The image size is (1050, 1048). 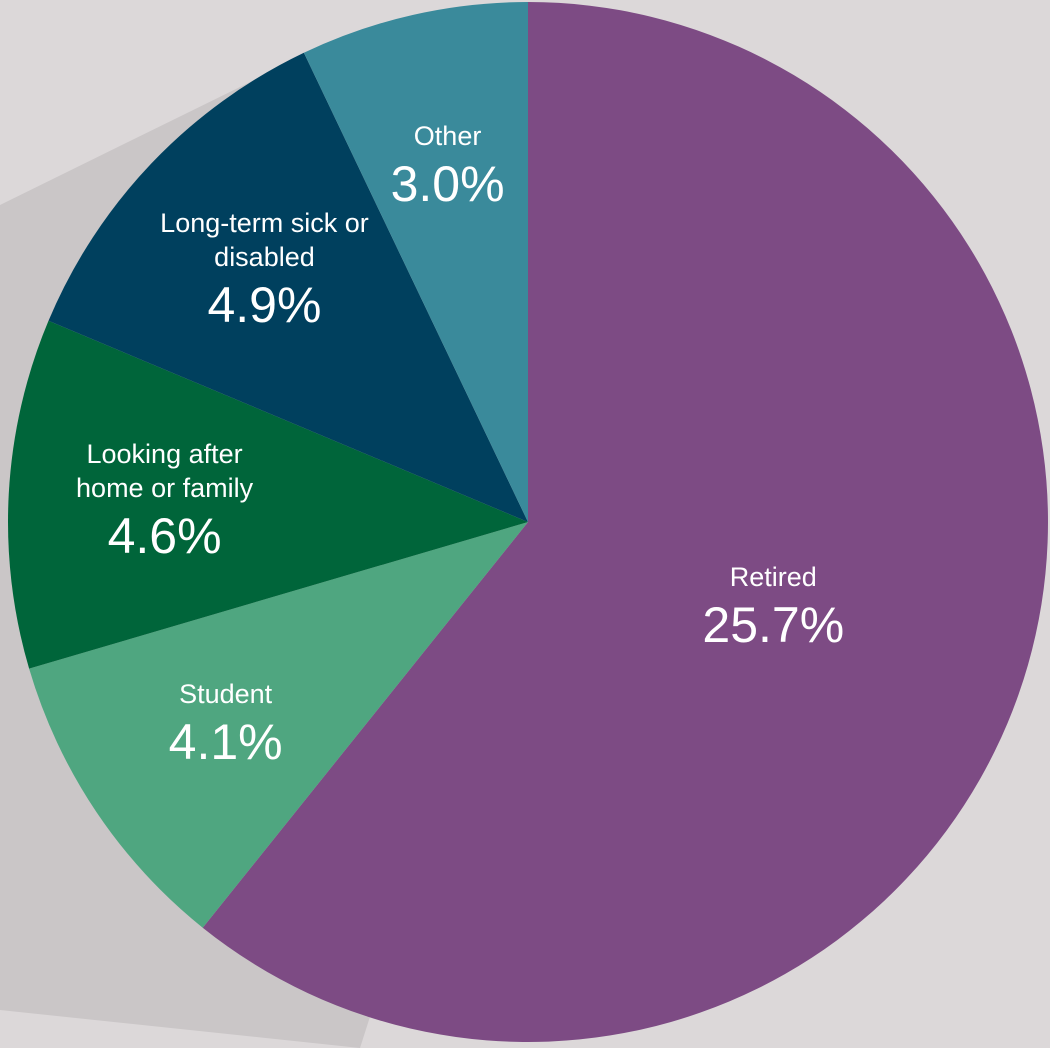 I want to click on category-label: Retired, so click(x=773, y=577).